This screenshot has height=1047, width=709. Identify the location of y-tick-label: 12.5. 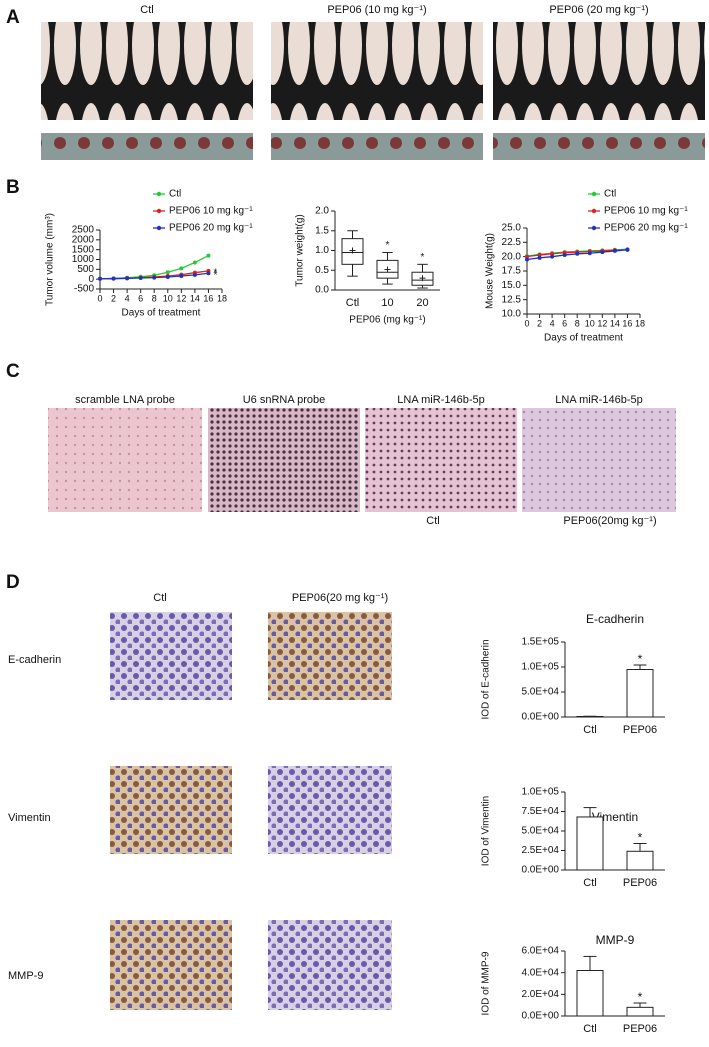
(512, 299).